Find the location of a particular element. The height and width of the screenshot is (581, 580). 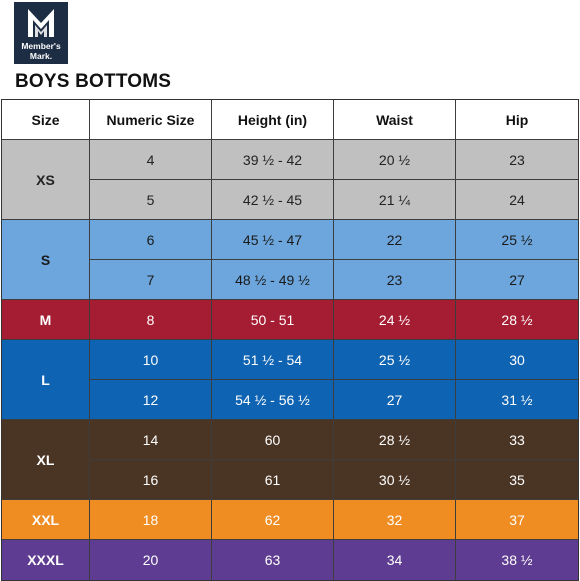

cell-height: 63 is located at coordinates (273, 560).